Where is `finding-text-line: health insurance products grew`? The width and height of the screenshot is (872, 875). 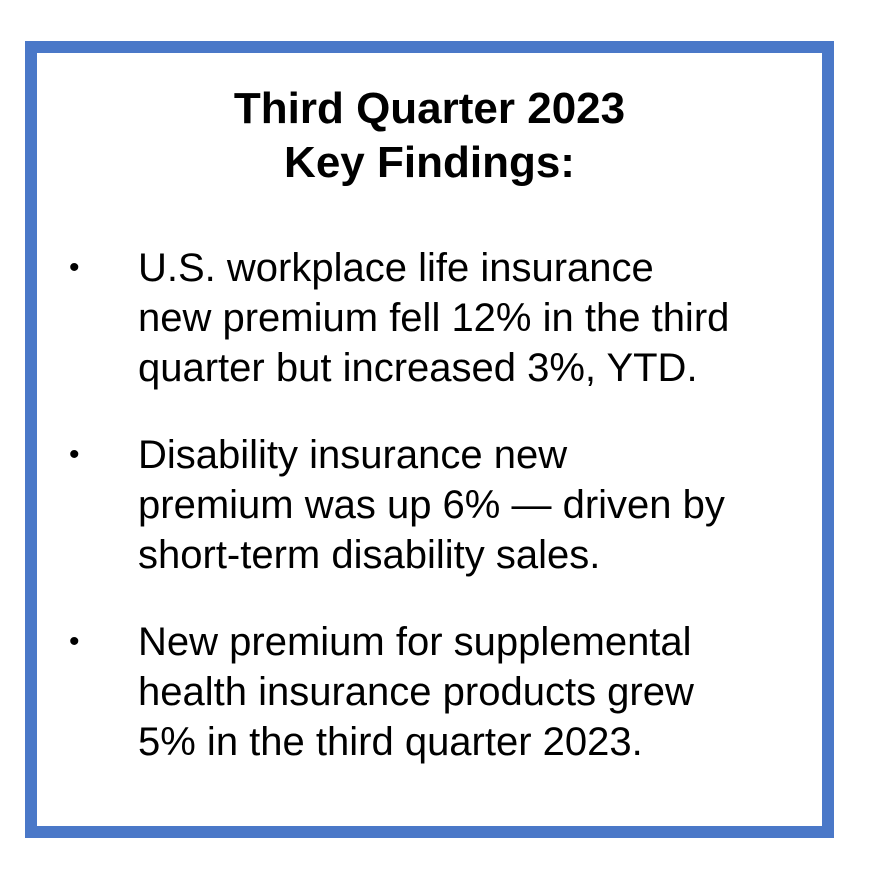 finding-text-line: health insurance products grew is located at coordinates (416, 692).